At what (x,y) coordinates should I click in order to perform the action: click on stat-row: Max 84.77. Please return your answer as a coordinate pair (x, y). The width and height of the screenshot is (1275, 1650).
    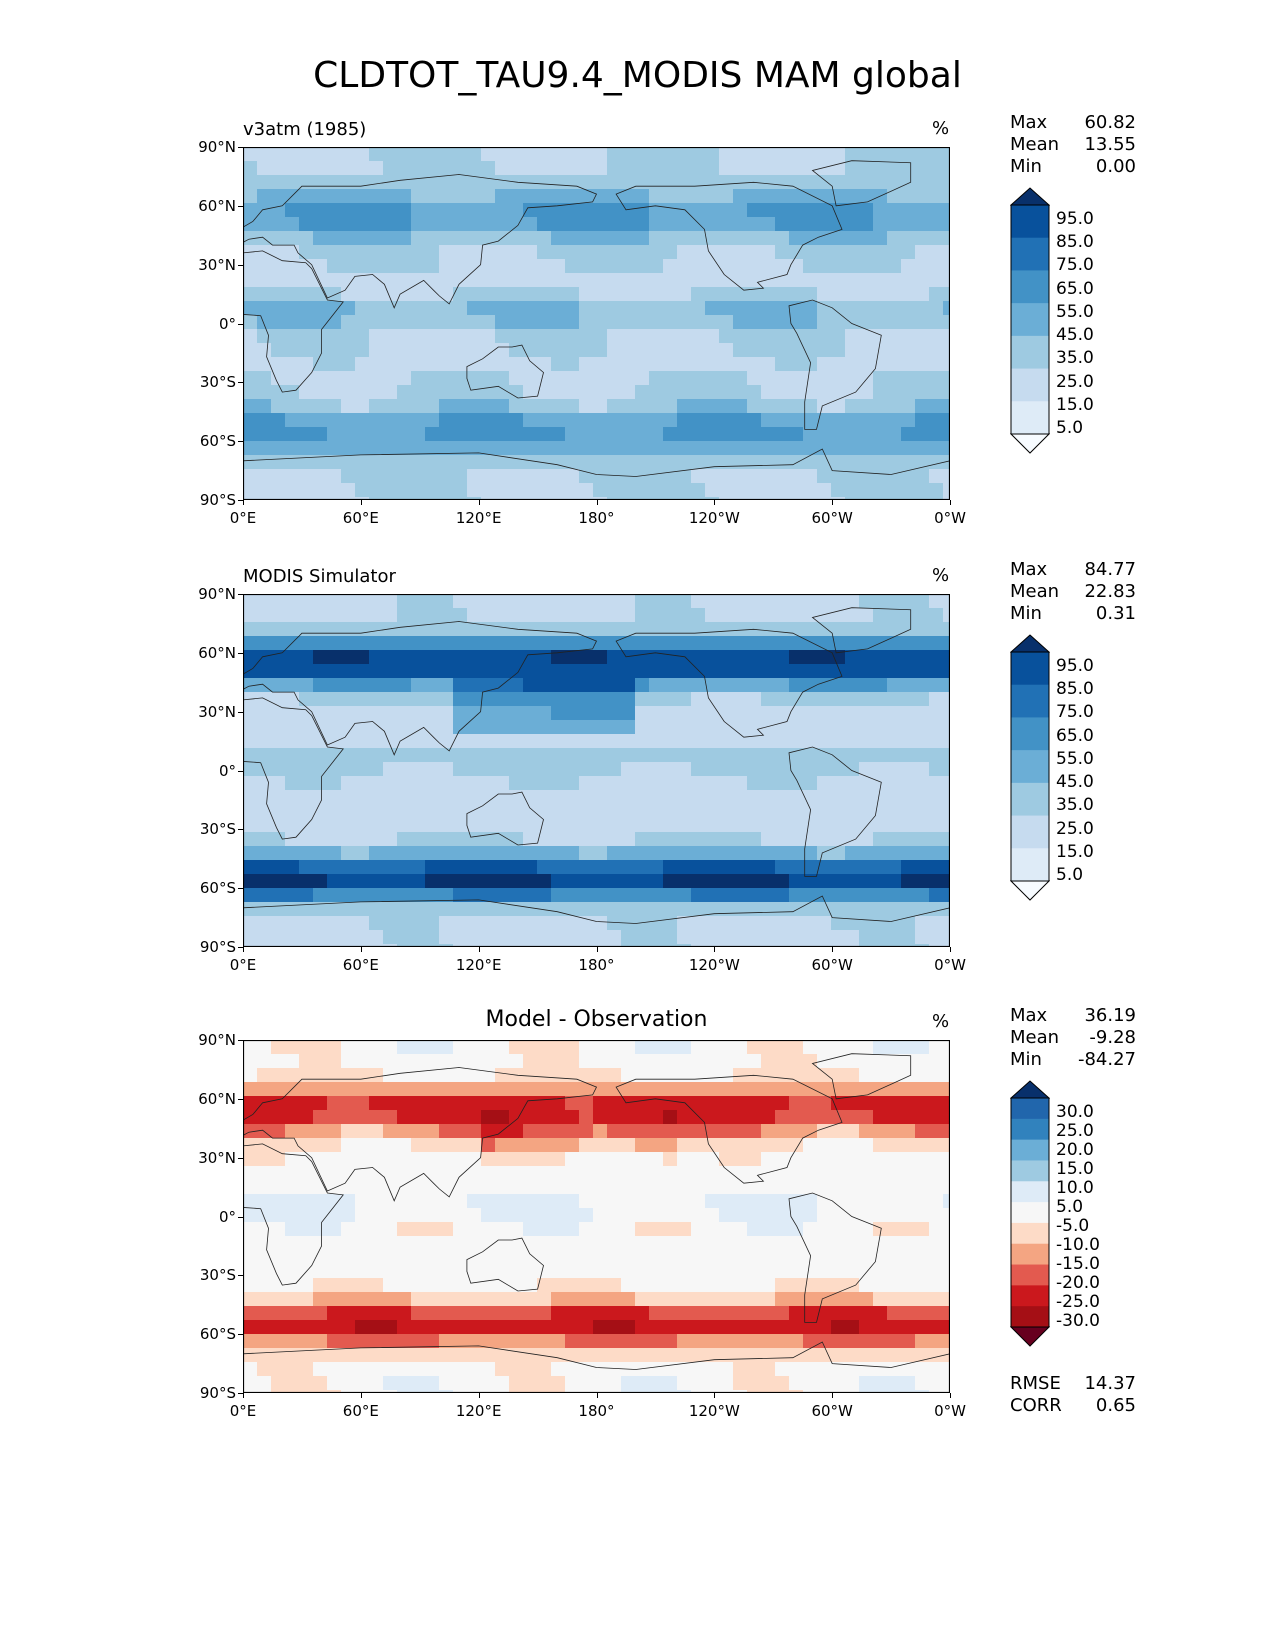
    Looking at the image, I should click on (1073, 570).